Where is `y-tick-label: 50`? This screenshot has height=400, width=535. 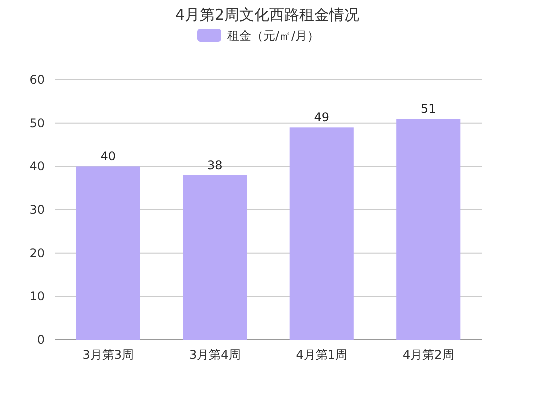
y-tick-label: 50 is located at coordinates (37, 123).